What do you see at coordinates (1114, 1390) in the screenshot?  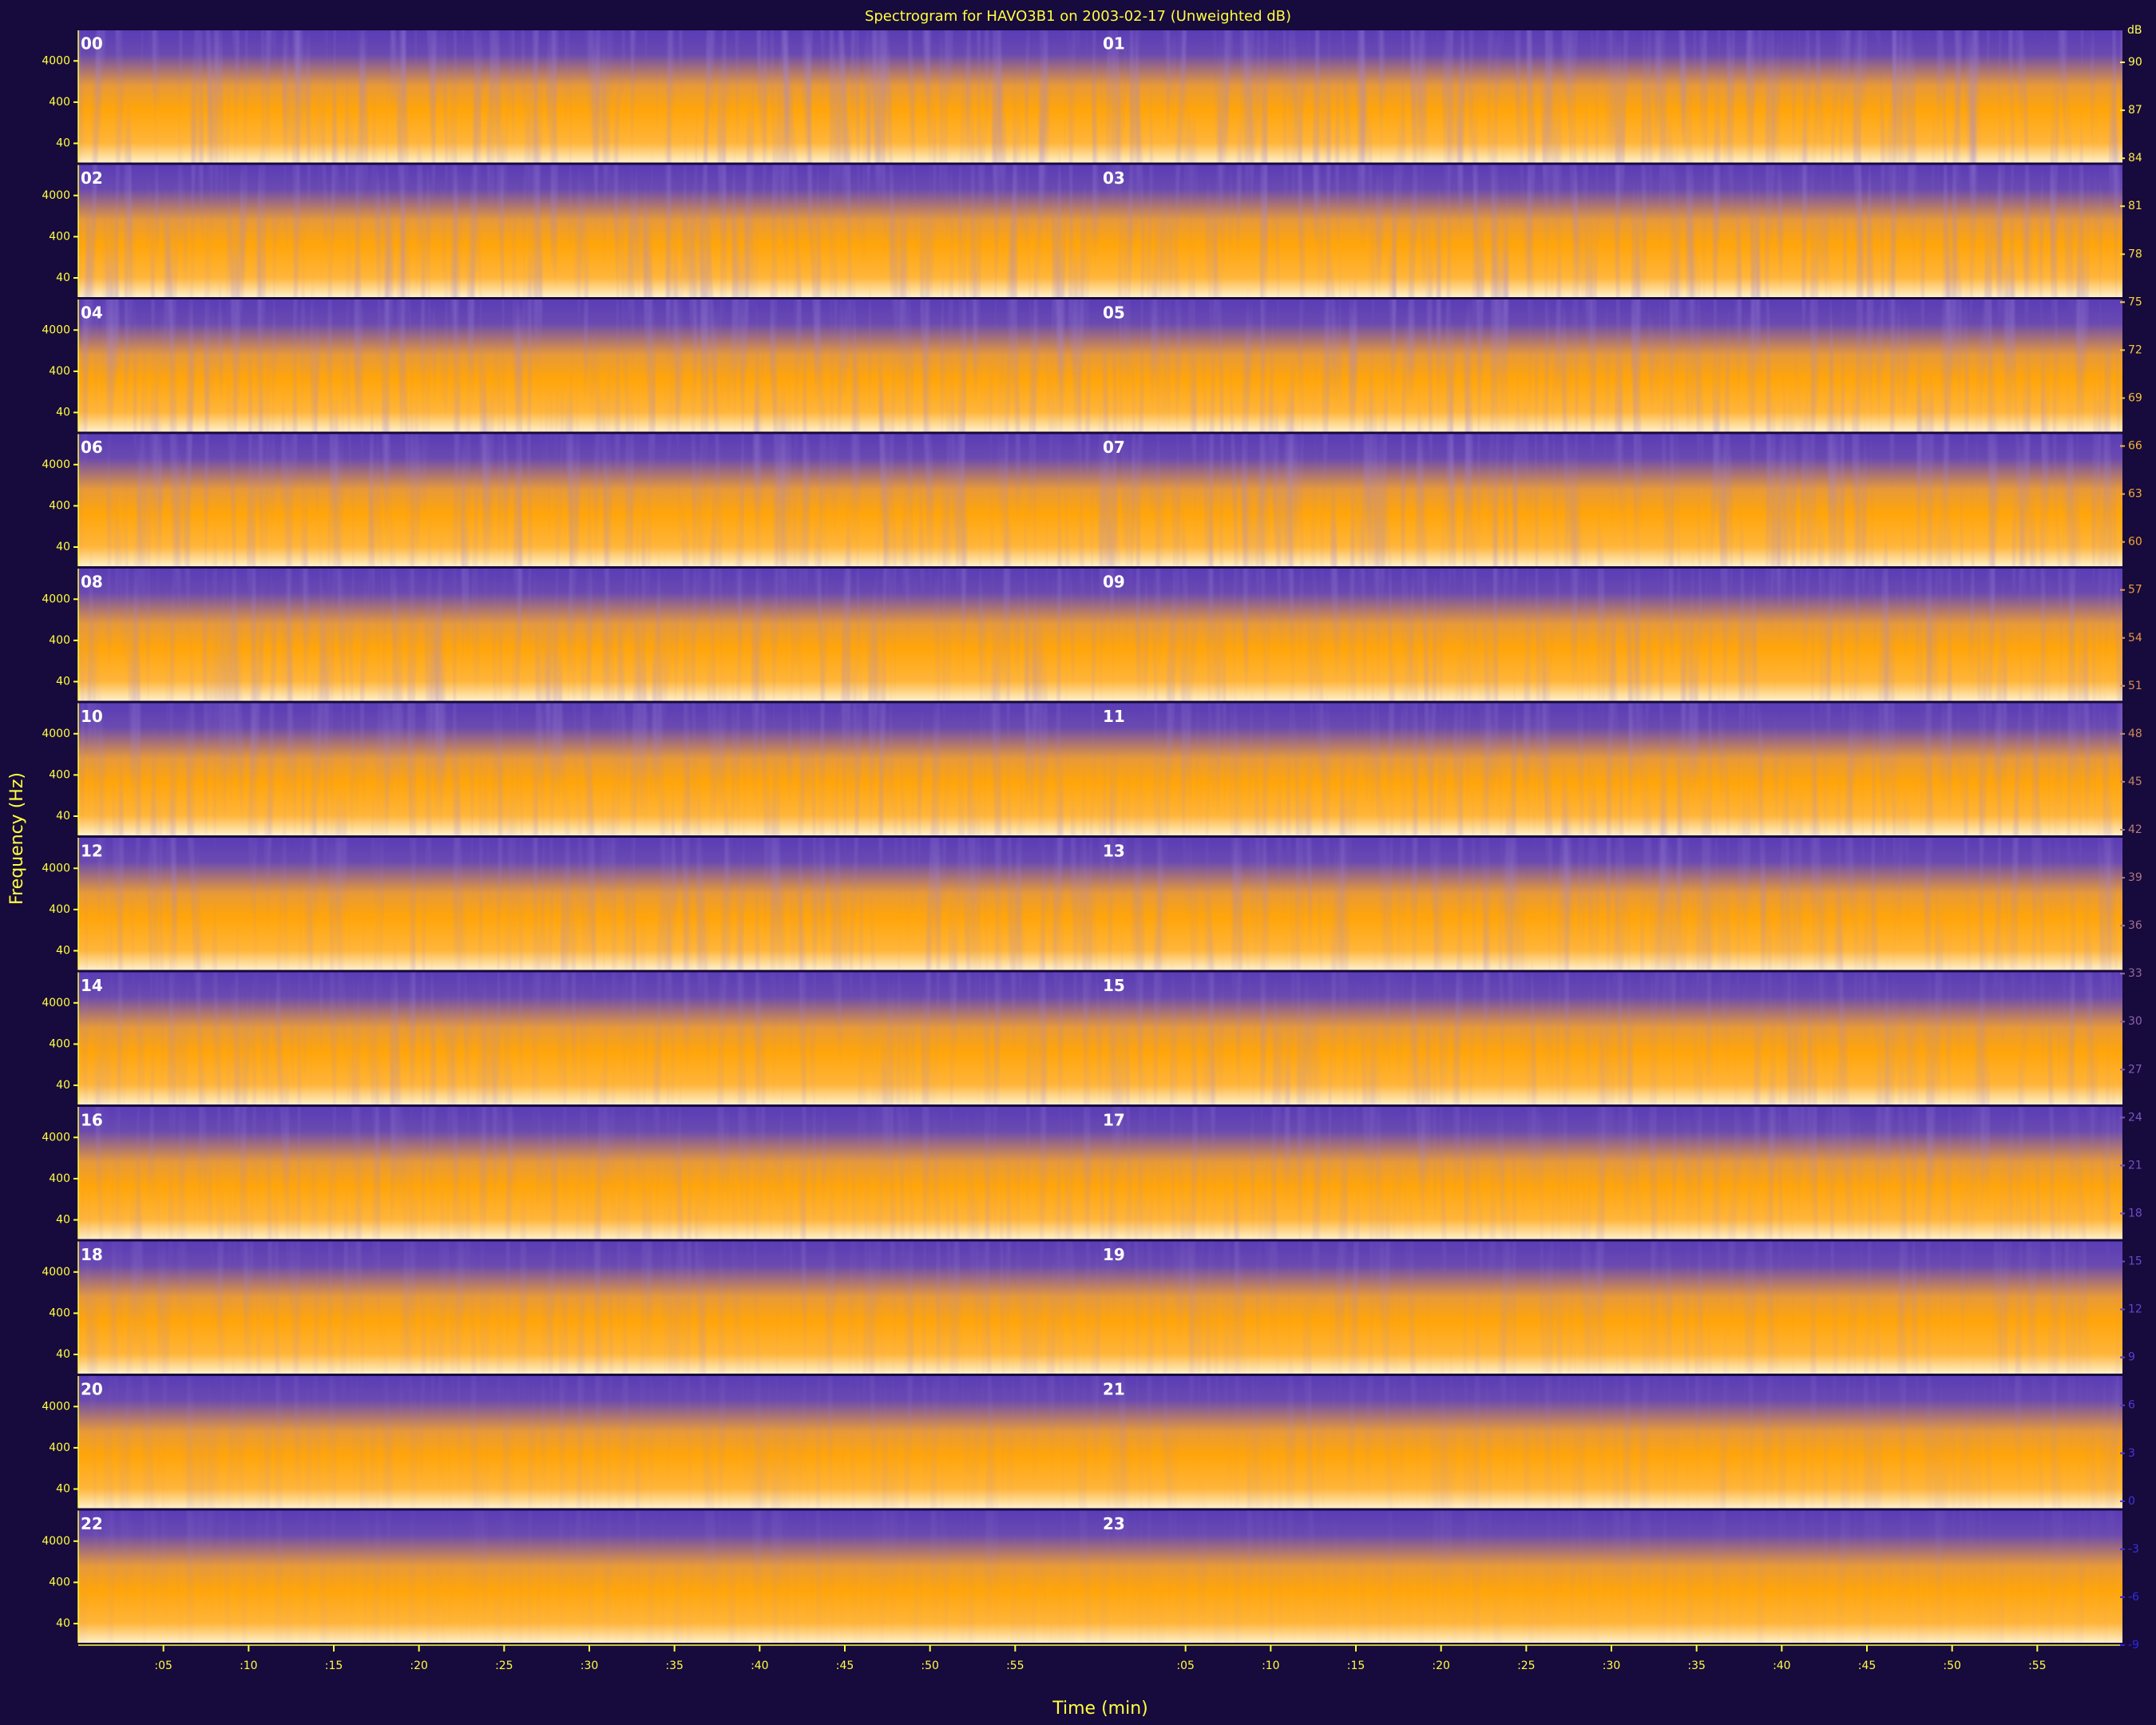 I see `hour-label: 21` at bounding box center [1114, 1390].